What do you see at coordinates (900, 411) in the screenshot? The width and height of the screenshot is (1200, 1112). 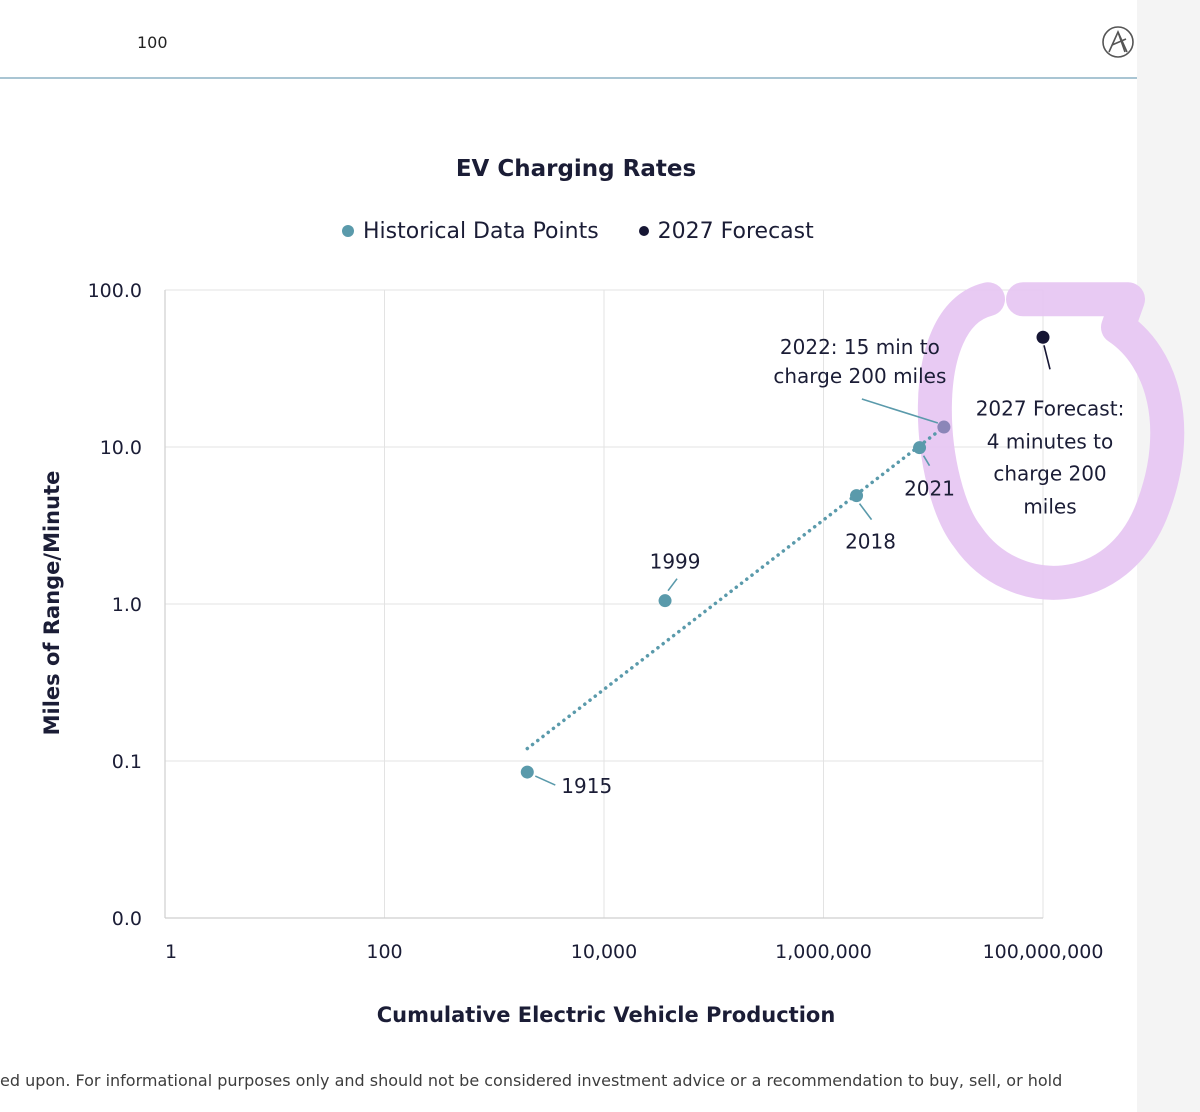 I see `leader-2022` at bounding box center [900, 411].